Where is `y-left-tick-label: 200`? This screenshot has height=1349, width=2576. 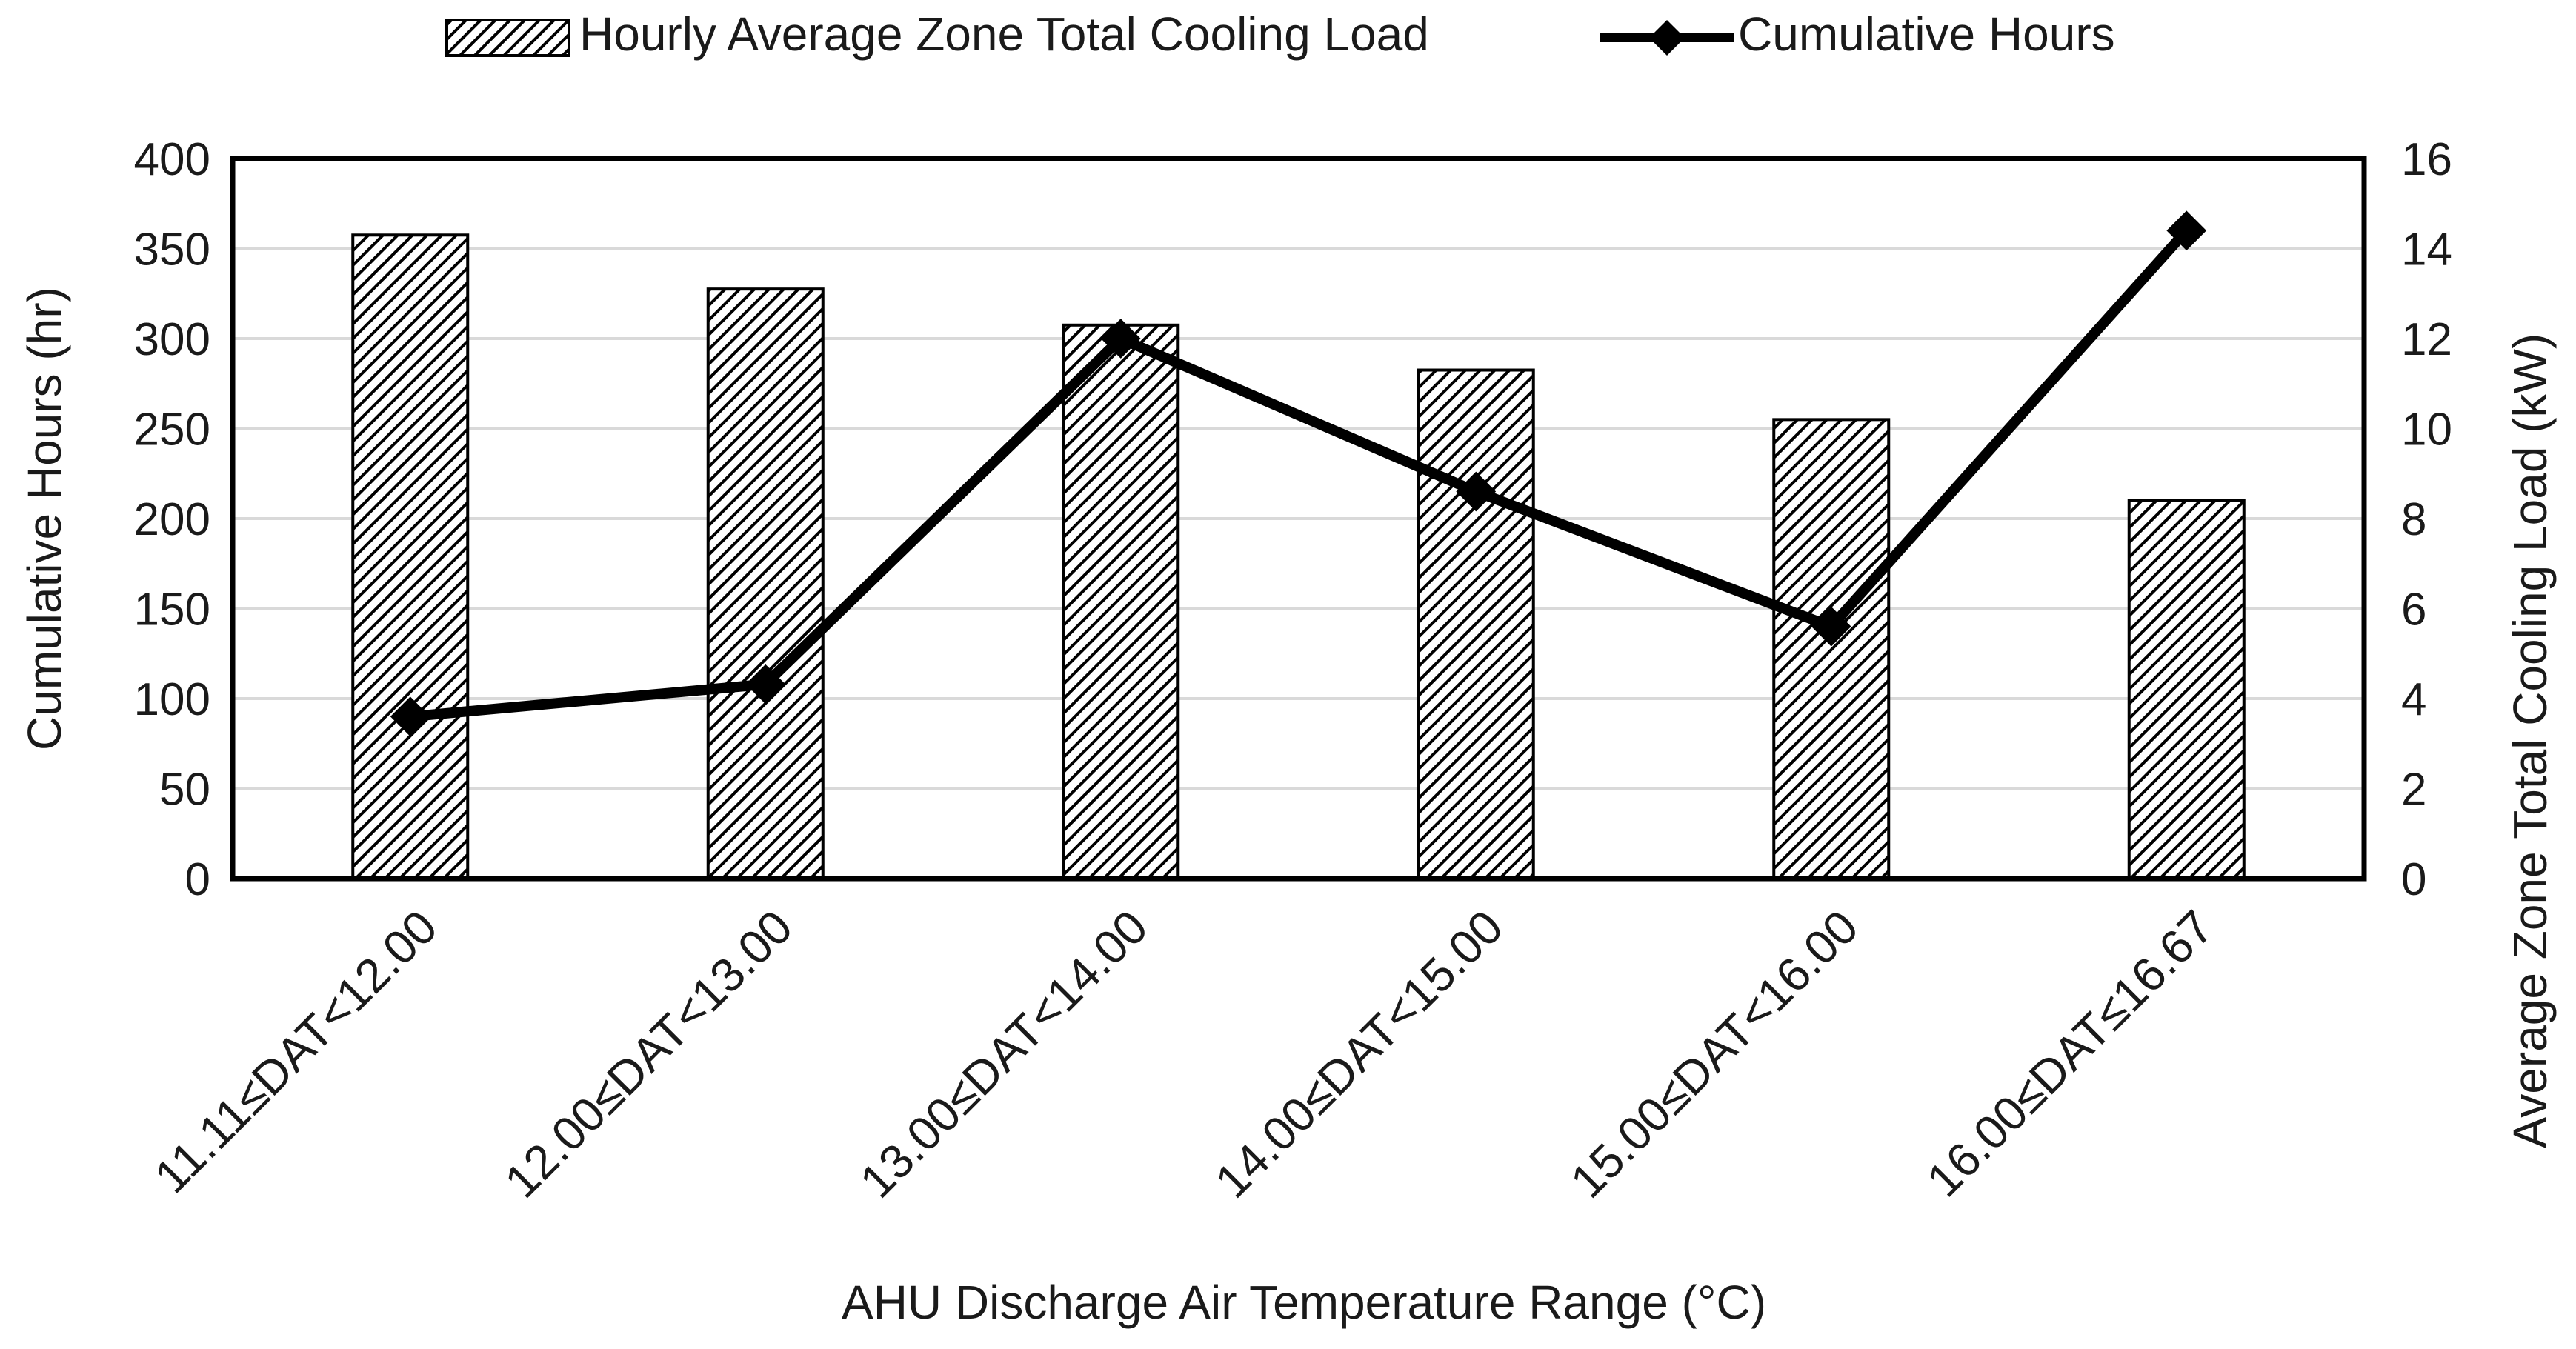
y-left-tick-label: 200 is located at coordinates (172, 519).